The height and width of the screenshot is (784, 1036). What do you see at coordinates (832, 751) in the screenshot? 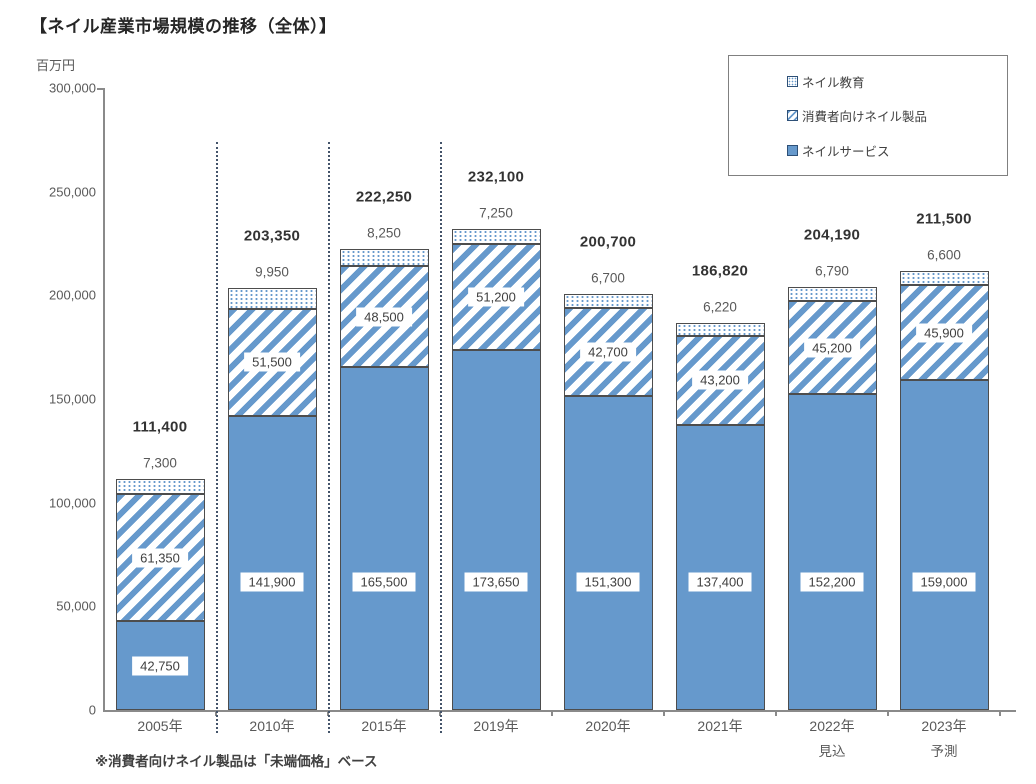
I see `x-axis-category-sublabel: 見込` at bounding box center [832, 751].